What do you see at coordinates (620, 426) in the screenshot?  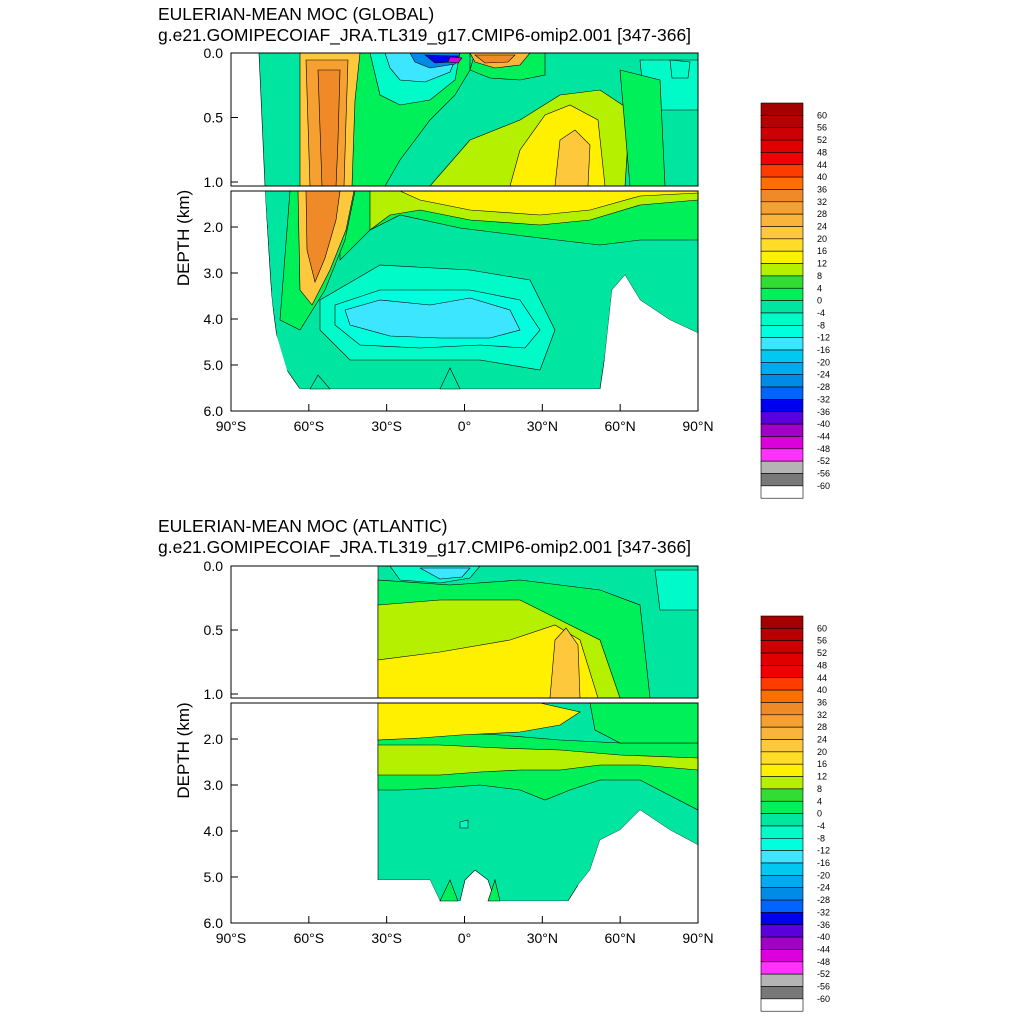 I see `x-tick-label: 60°N` at bounding box center [620, 426].